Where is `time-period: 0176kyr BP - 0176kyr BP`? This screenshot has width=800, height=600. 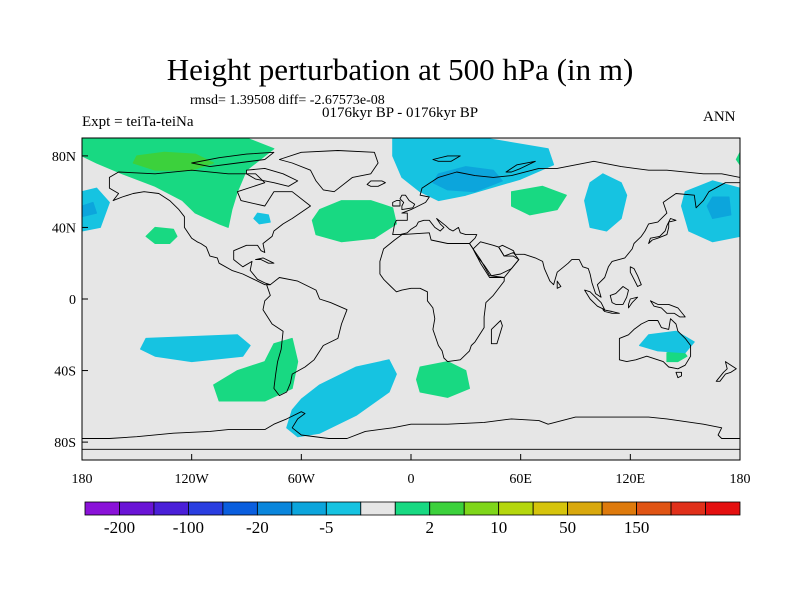 time-period: 0176kyr BP - 0176kyr BP is located at coordinates (400, 113).